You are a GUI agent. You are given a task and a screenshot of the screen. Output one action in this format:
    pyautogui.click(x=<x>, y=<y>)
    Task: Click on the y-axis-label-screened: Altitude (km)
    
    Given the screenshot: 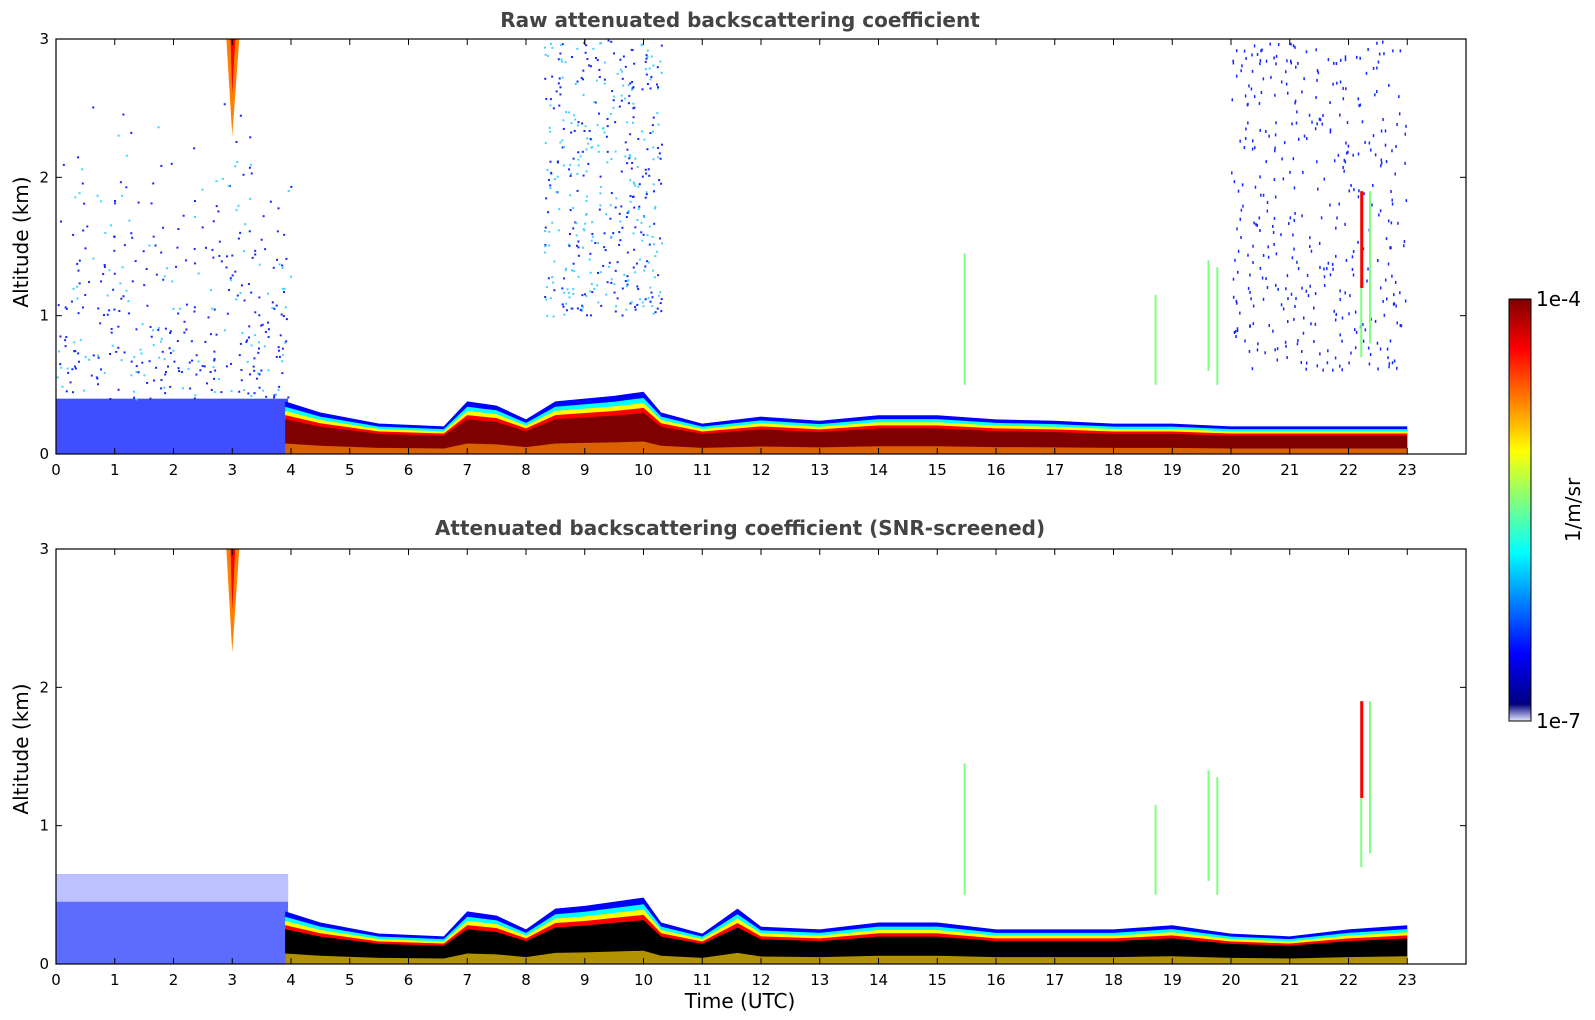 What is the action you would take?
    pyautogui.click(x=21, y=748)
    